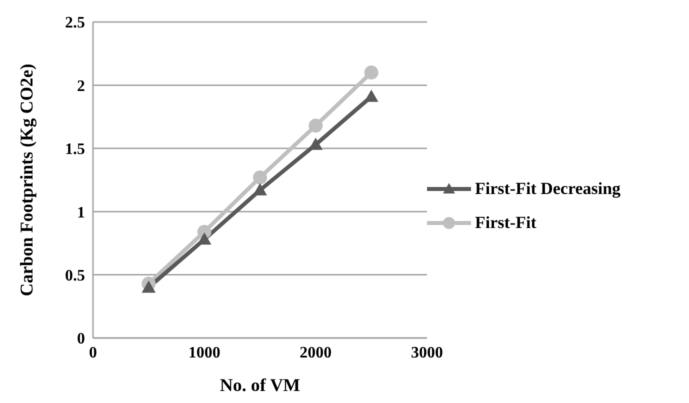 This screenshot has height=403, width=689. I want to click on x-tick-label: 0, so click(93, 353).